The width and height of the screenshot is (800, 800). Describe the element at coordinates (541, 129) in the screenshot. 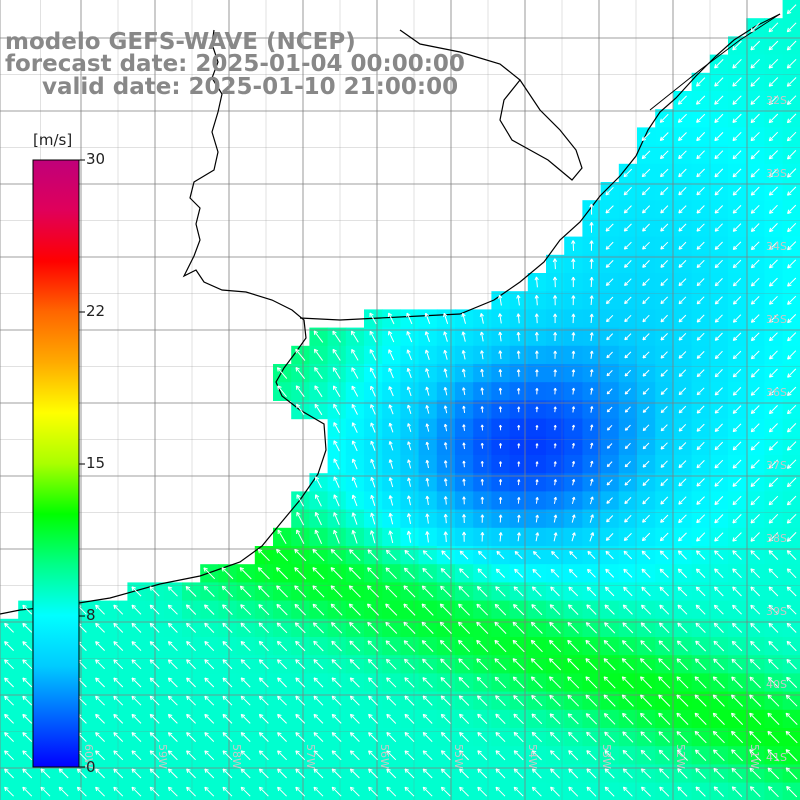

I see `lagoon-path` at that location.